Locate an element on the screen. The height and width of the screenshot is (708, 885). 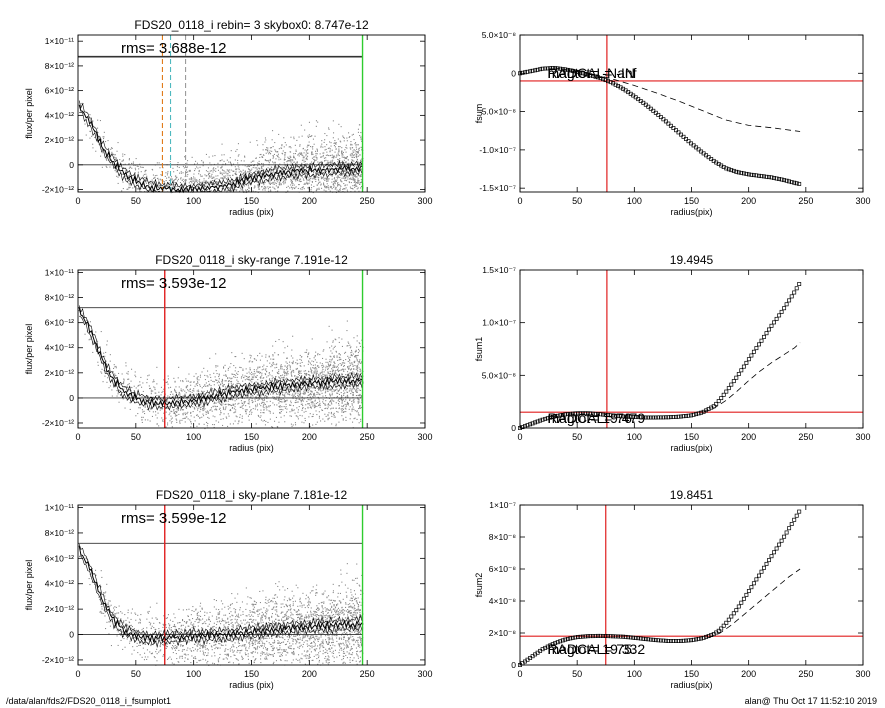
x-tick-label: 250 is located at coordinates (367, 201).